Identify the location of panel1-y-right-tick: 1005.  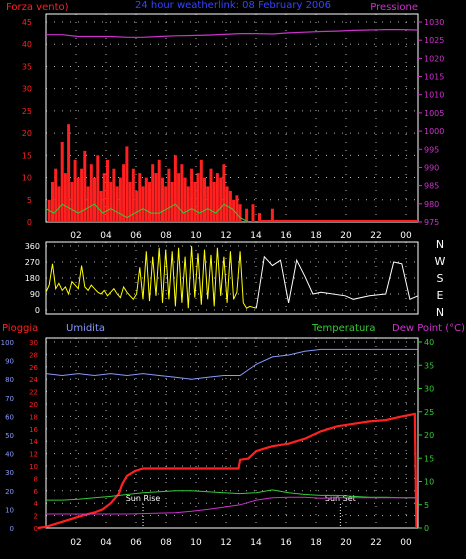
(434, 113).